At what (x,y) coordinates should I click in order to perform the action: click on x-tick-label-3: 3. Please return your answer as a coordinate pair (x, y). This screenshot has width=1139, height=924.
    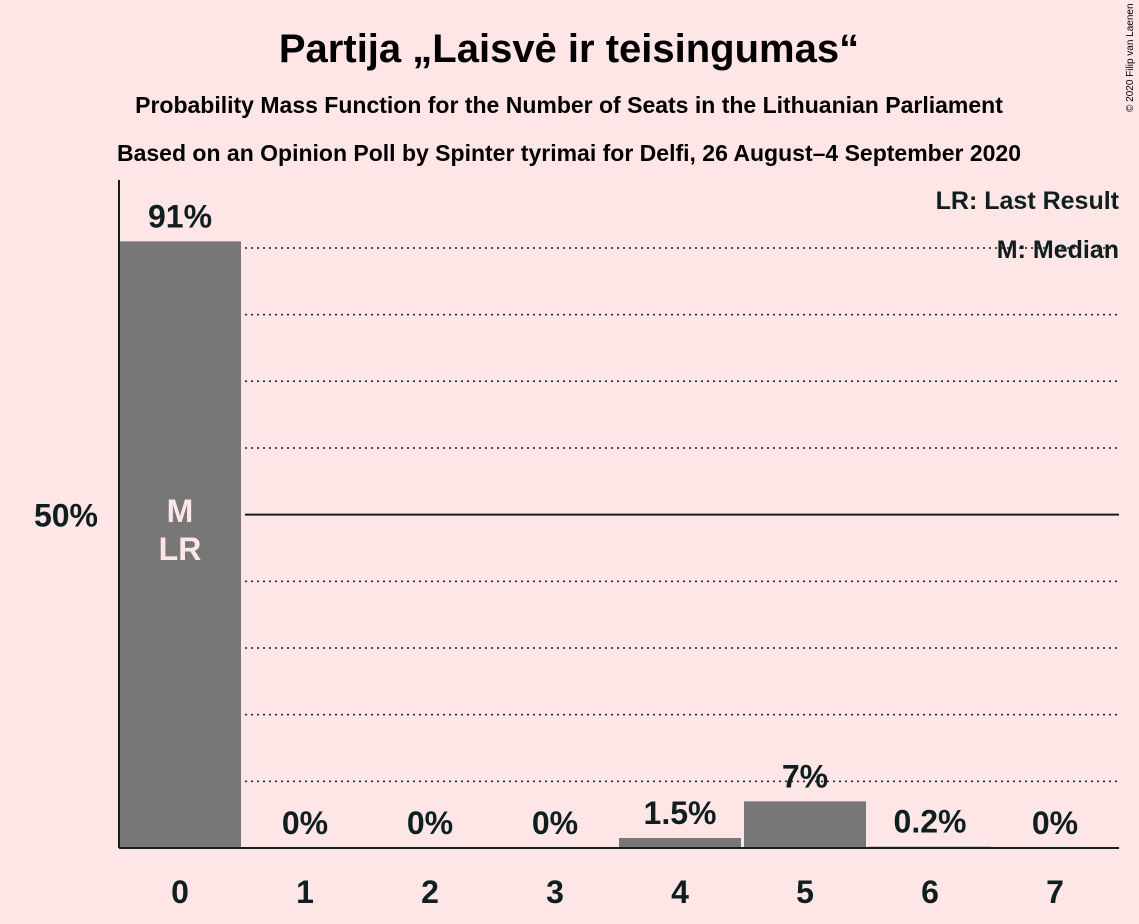
    Looking at the image, I should click on (555, 892).